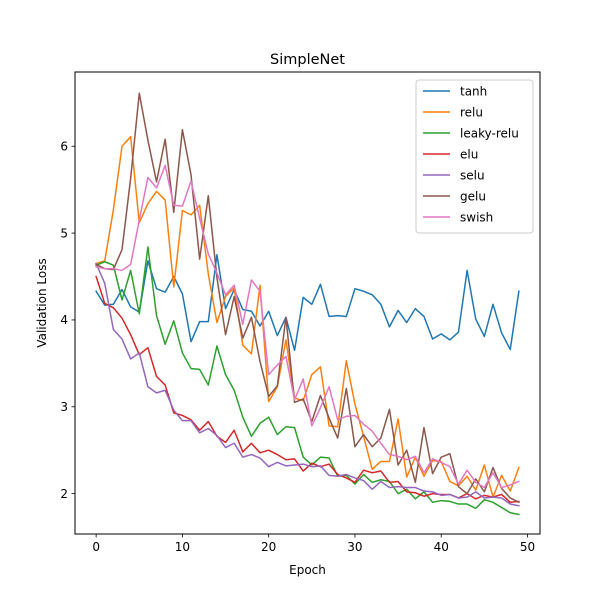 The height and width of the screenshot is (604, 600). I want to click on x-tick-label: 20, so click(268, 547).